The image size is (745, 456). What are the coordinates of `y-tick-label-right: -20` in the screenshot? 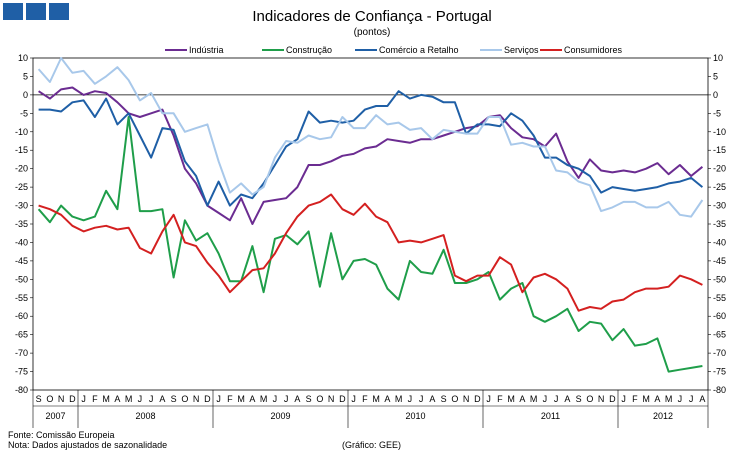 It's located at (719, 169).